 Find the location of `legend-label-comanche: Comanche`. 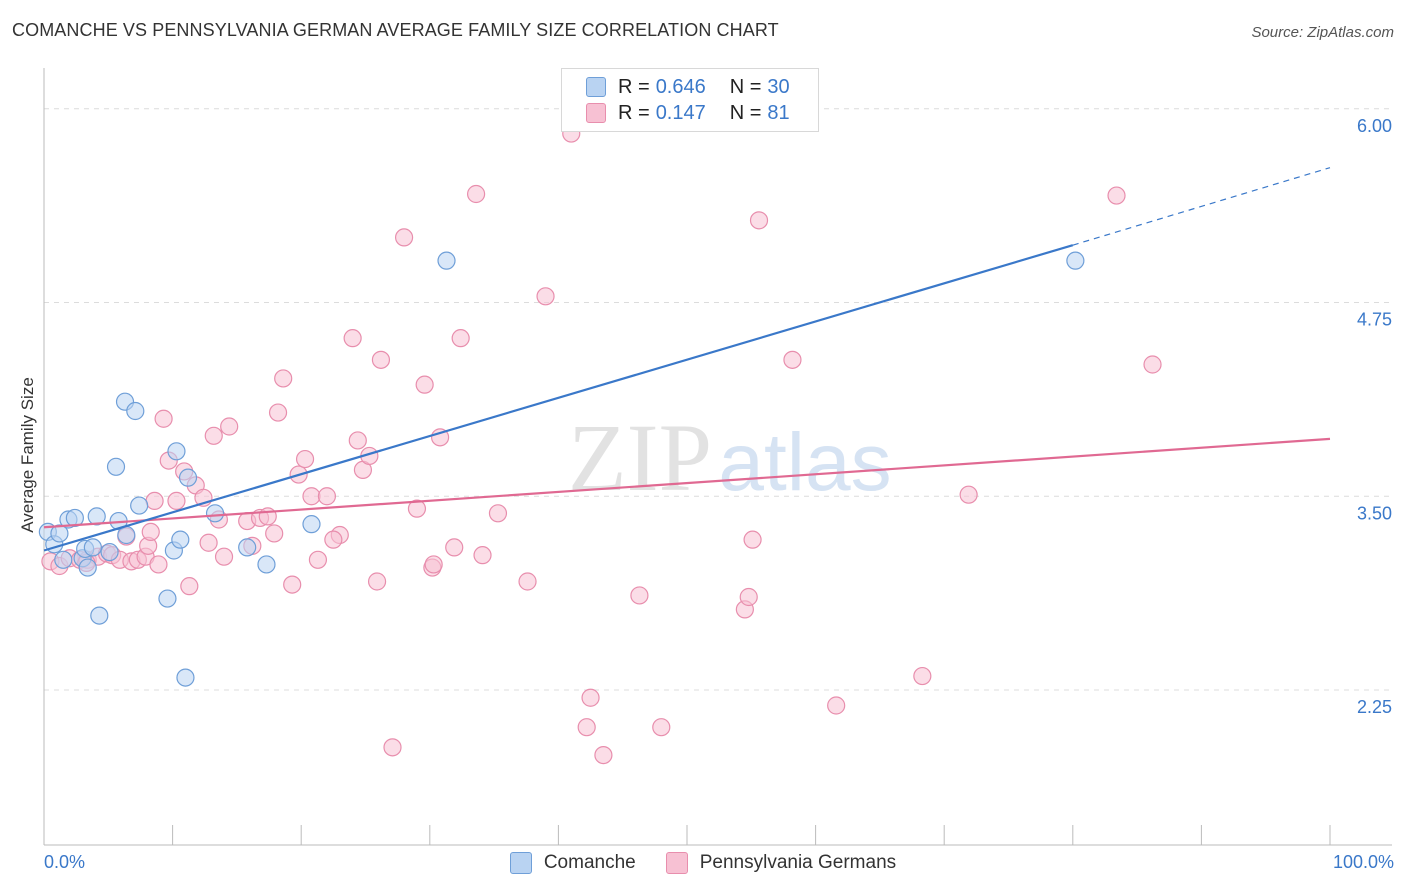

legend-label-comanche: Comanche is located at coordinates (589, 862).